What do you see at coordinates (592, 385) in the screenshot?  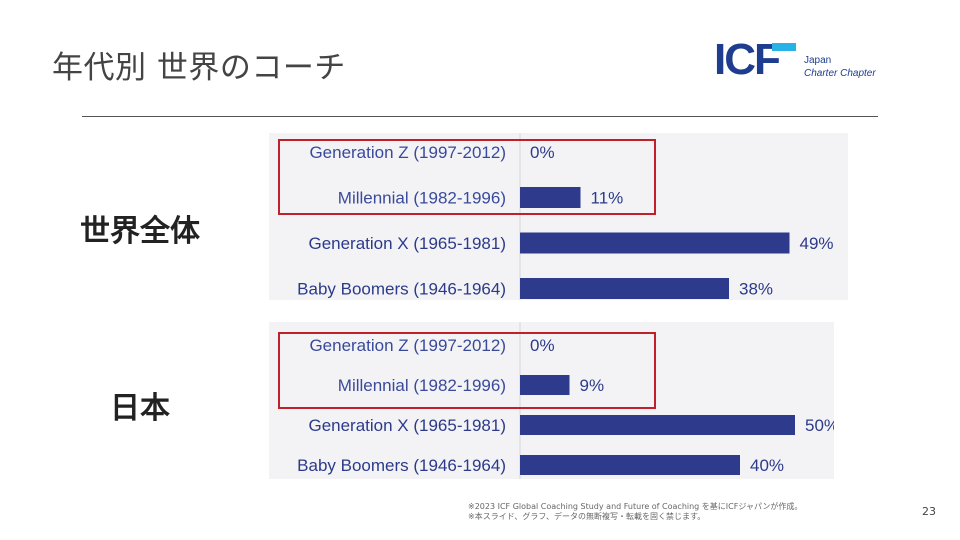 I see `japan-value-label: 9%` at bounding box center [592, 385].